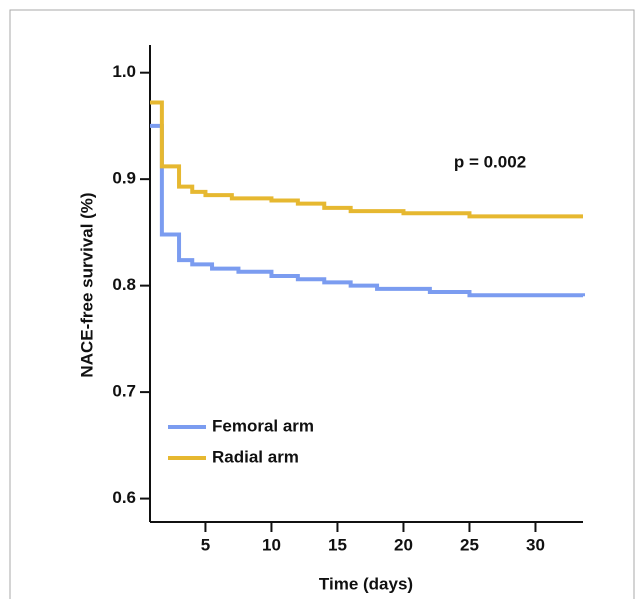 The image size is (644, 599). What do you see at coordinates (535, 544) in the screenshot?
I see `x-tick-label: 30` at bounding box center [535, 544].